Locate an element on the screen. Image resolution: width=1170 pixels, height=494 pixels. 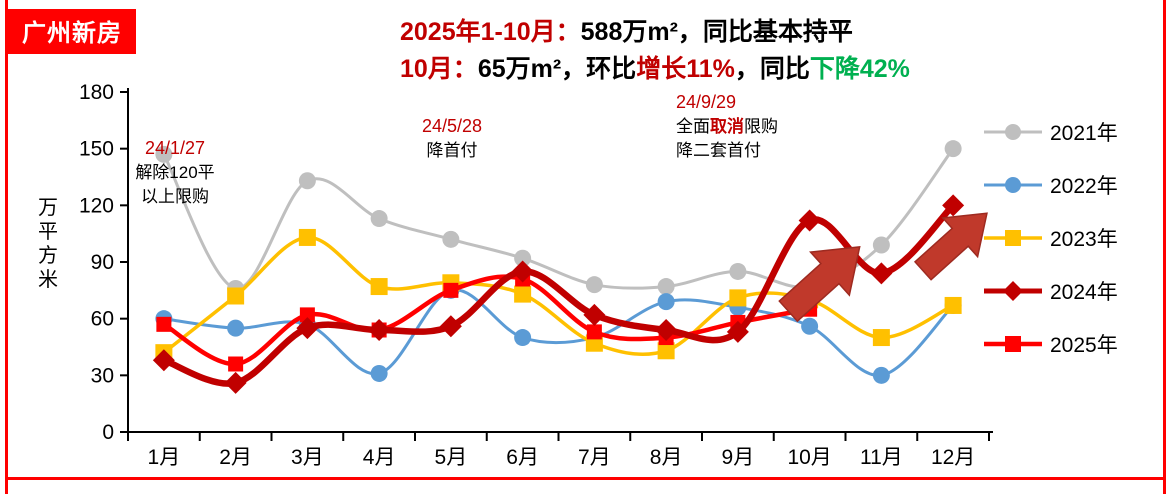
x-tick-label: 5月 is located at coordinates (451, 457).